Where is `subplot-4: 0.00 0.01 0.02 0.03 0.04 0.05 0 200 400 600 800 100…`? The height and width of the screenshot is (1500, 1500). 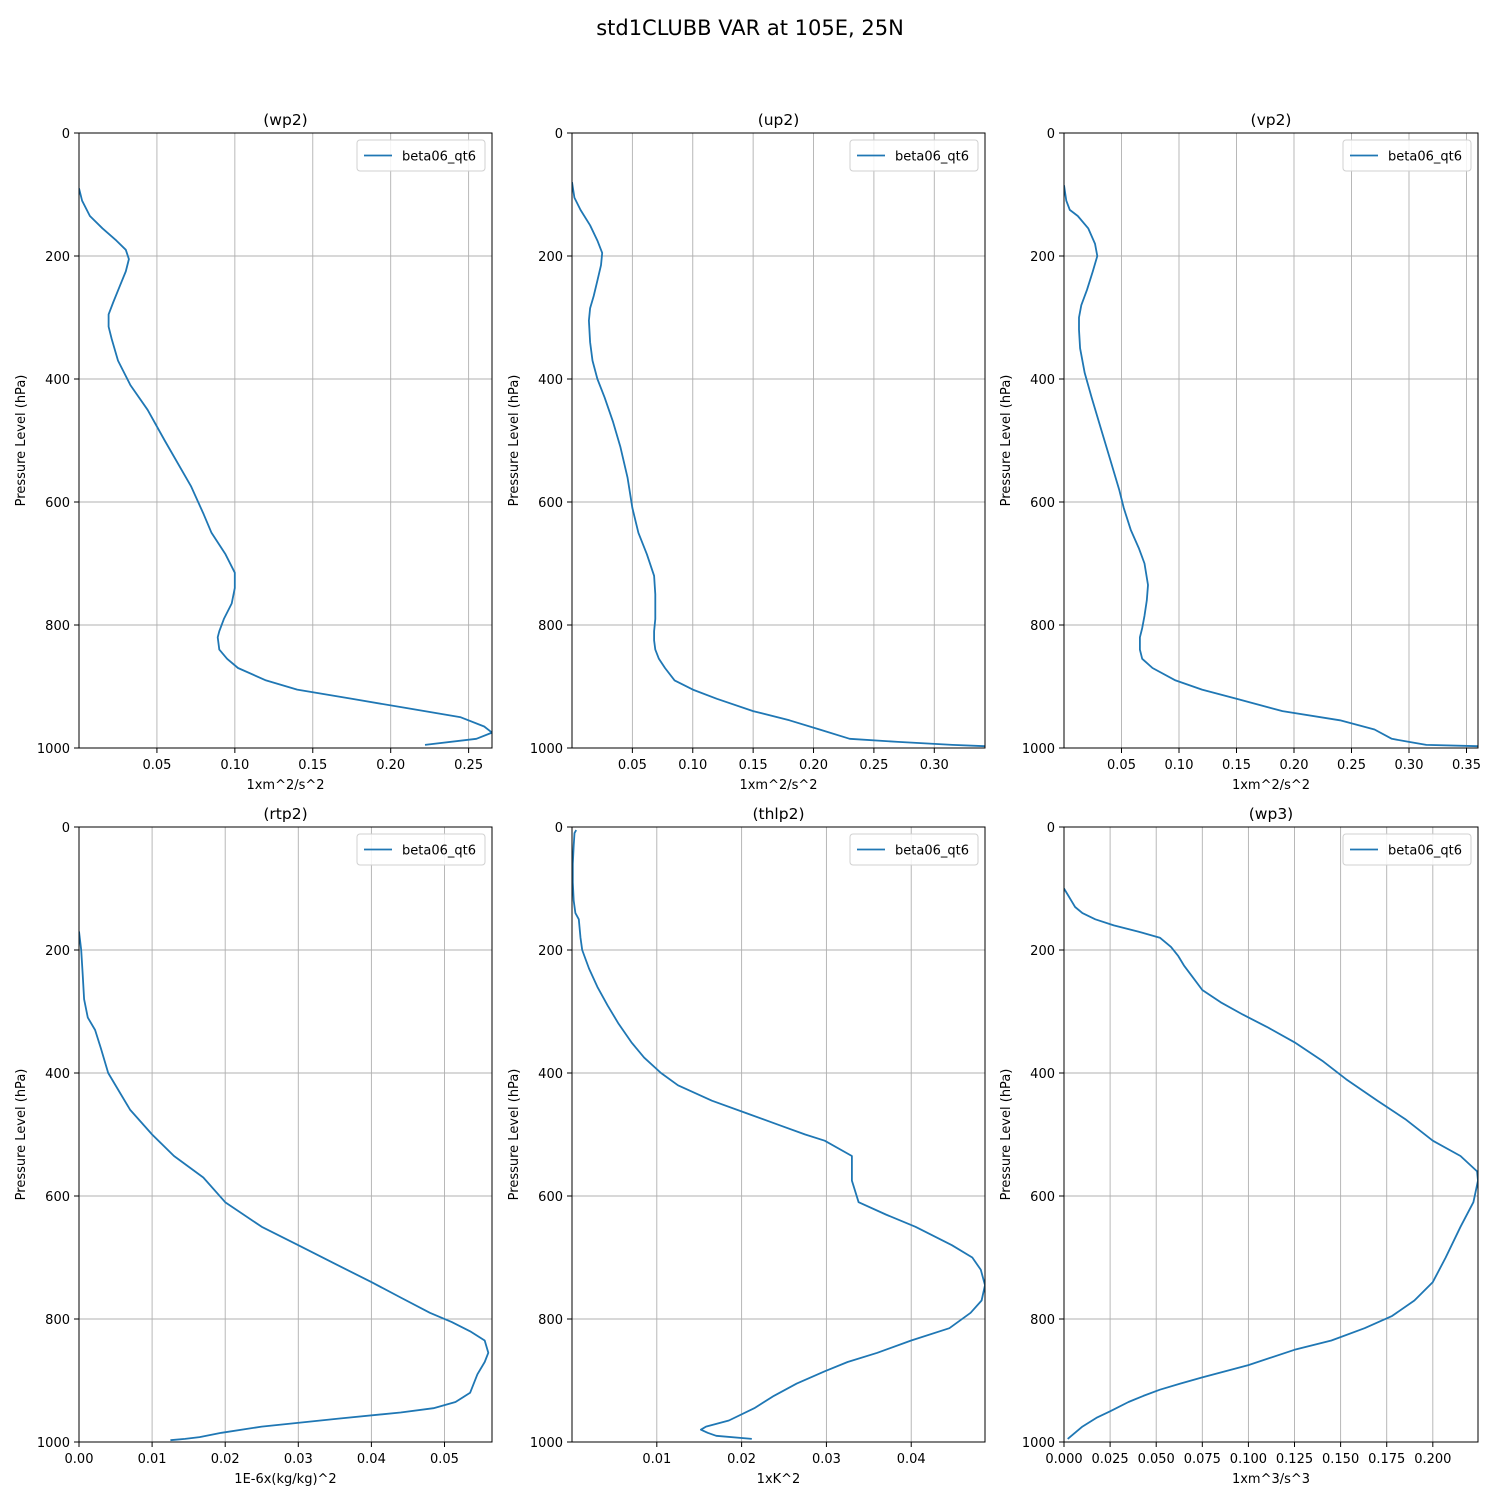 subplot-4: 0.00 0.01 0.02 0.03 0.04 0.05 0 200 400 600 800 100… is located at coordinates (253, 1146).